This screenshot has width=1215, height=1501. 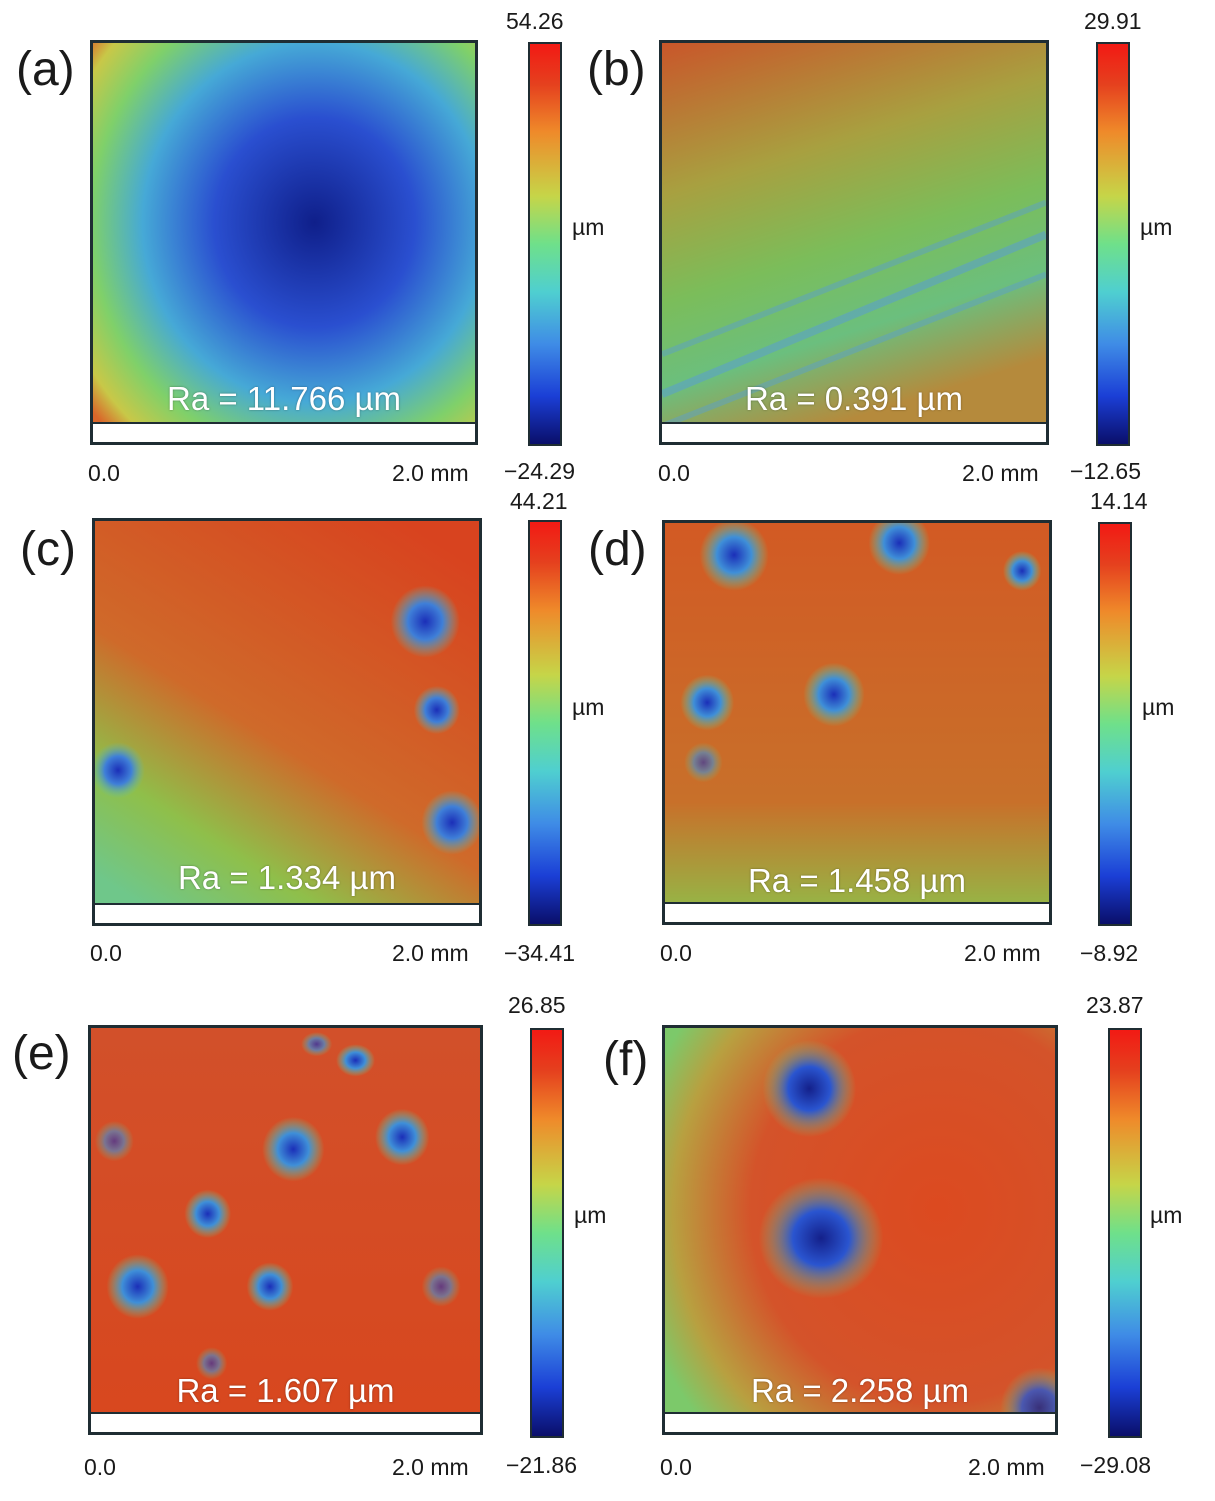 What do you see at coordinates (539, 471) in the screenshot?
I see `colorbar-min: −24.29` at bounding box center [539, 471].